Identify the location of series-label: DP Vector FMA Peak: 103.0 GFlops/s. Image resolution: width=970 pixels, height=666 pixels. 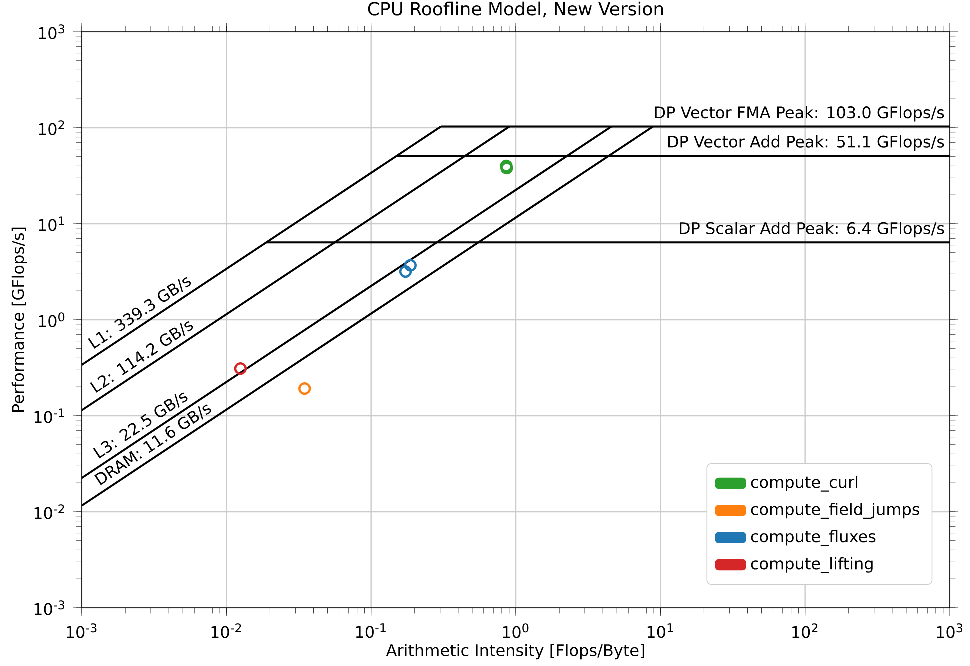
(799, 114).